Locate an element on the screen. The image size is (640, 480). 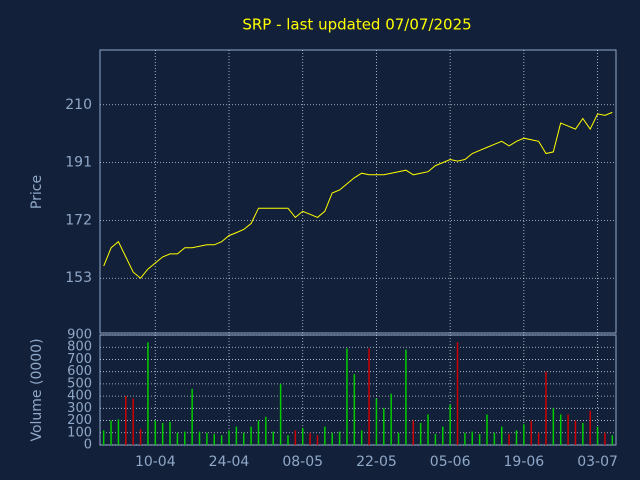
x-tick-label: 24-04 is located at coordinates (229, 462).